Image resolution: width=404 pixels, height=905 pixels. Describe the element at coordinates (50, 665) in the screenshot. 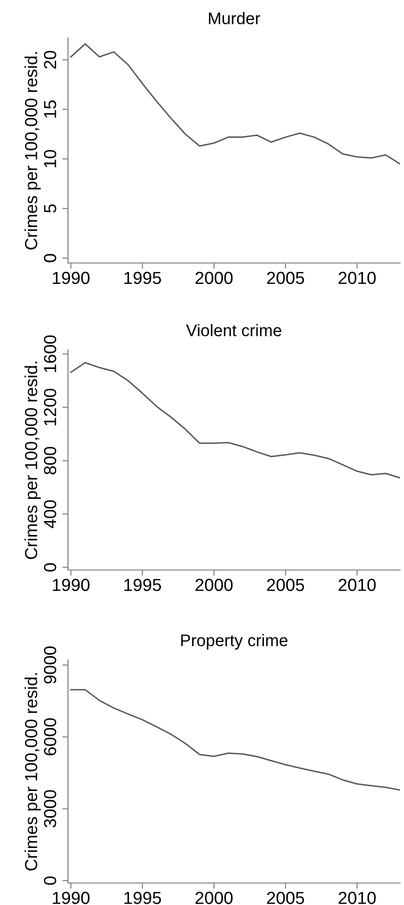

I see `y-tick-label: 9000` at that location.